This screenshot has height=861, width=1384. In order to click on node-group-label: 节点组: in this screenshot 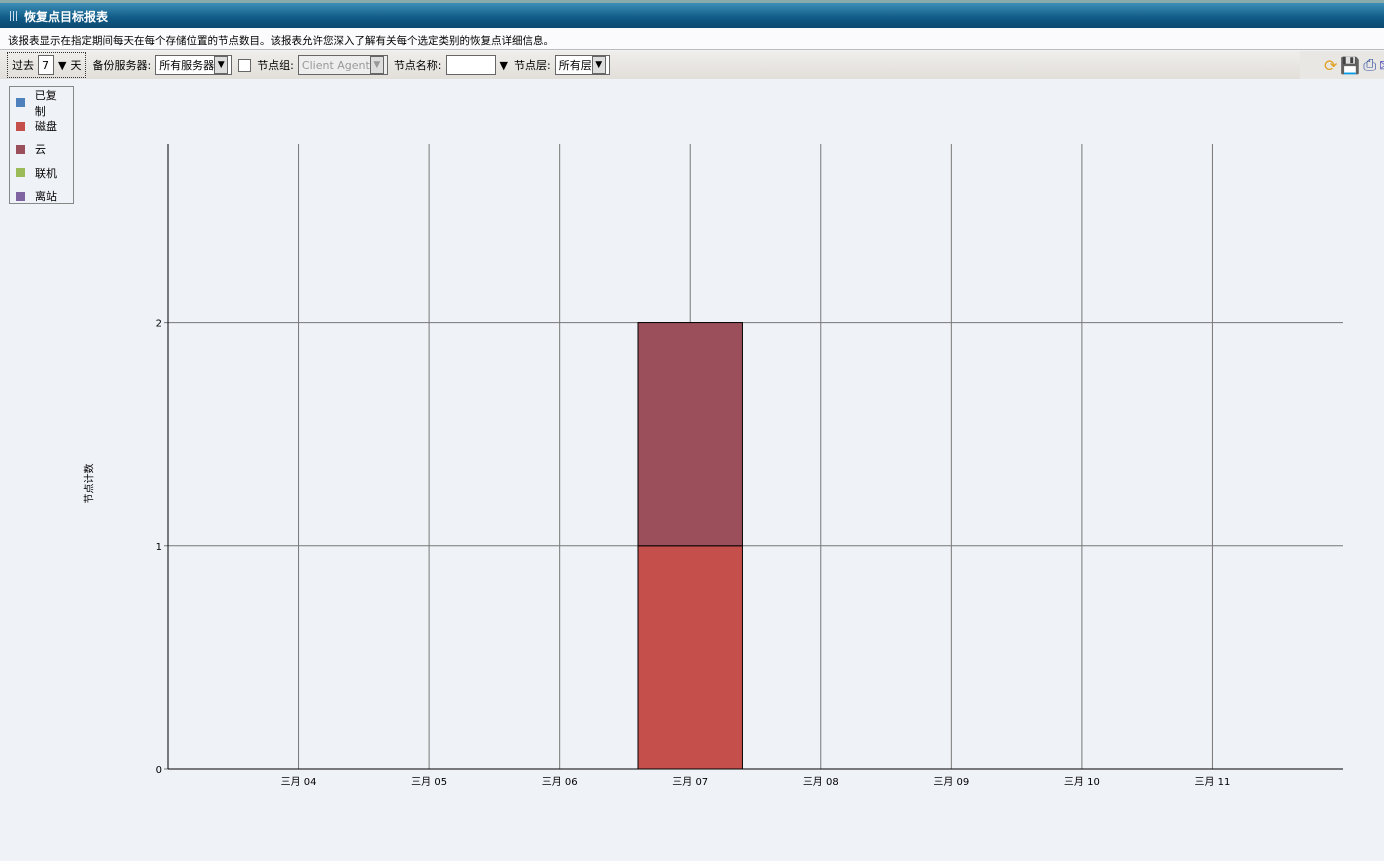, I will do `click(275, 65)`.